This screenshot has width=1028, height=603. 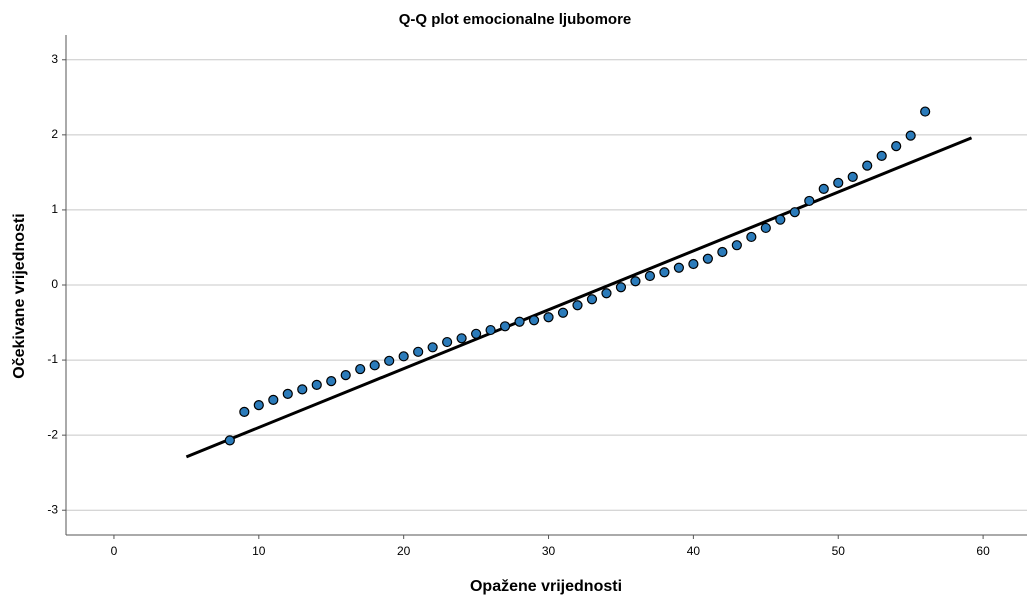 I want to click on x-tick-label: 20, so click(x=404, y=551).